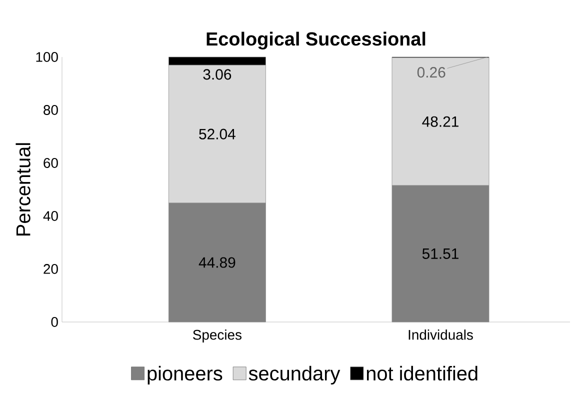 The width and height of the screenshot is (577, 400). What do you see at coordinates (217, 262) in the screenshot?
I see `data-label: 44.89` at bounding box center [217, 262].